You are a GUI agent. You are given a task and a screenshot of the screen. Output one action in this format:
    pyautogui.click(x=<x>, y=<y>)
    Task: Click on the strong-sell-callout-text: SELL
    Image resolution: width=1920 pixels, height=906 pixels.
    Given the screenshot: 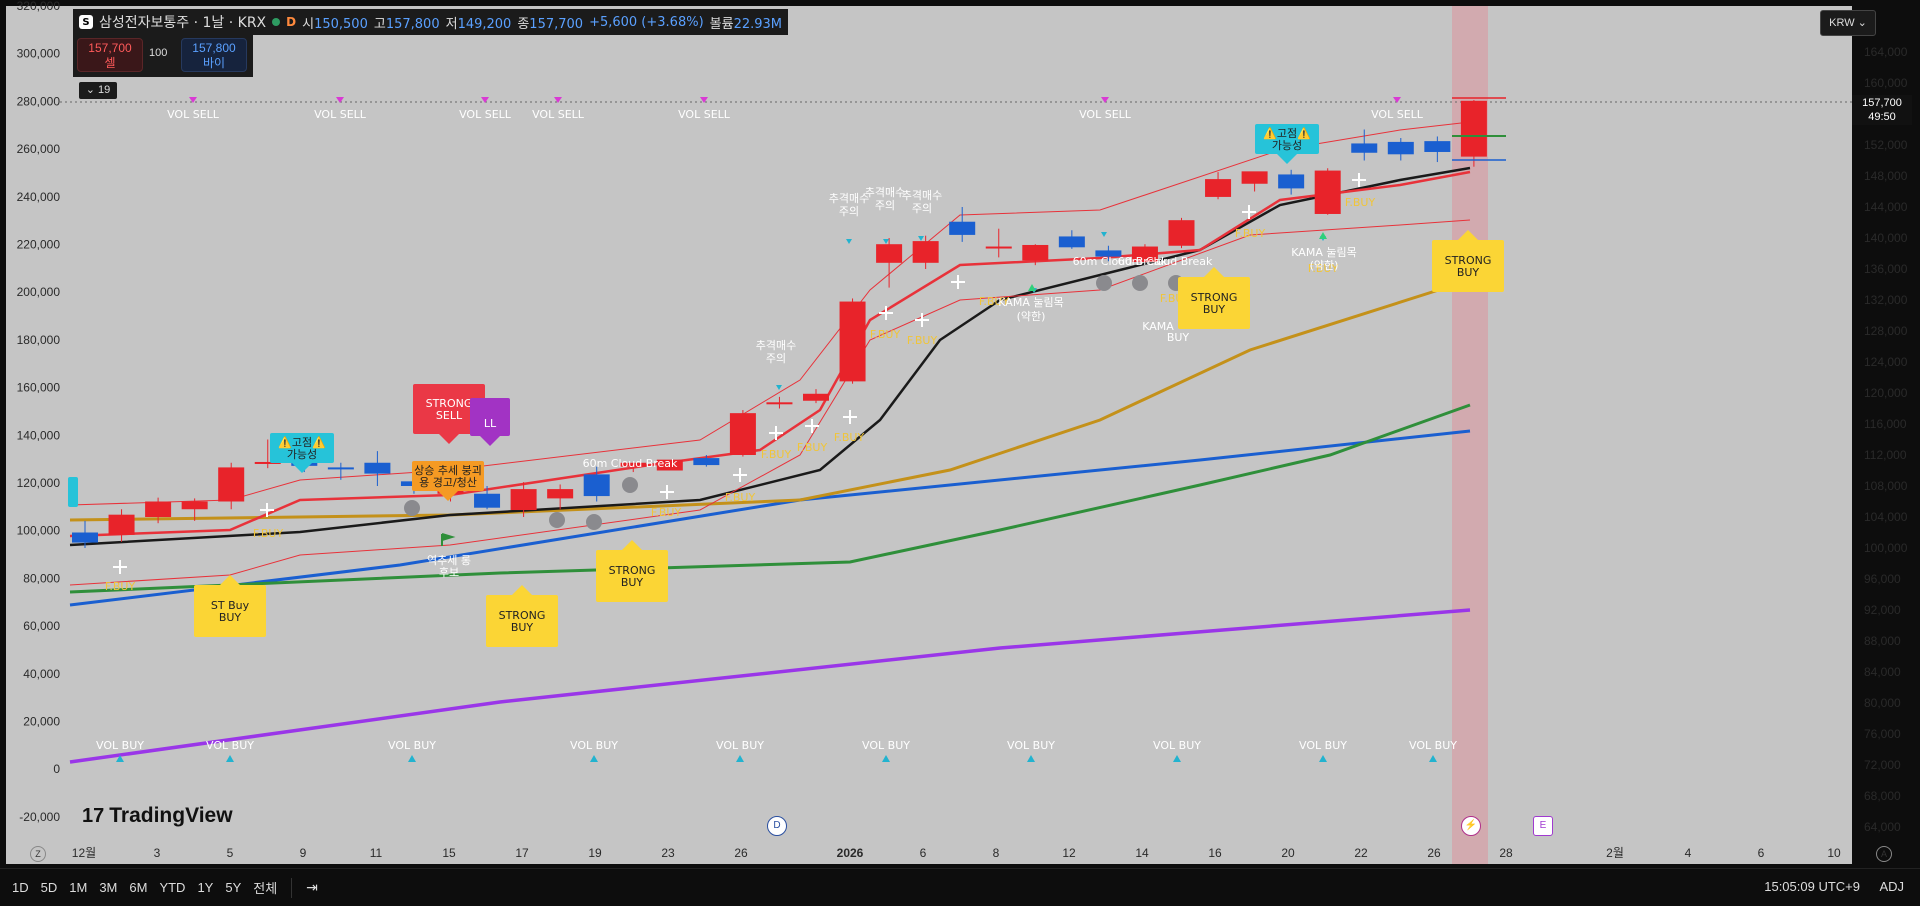 What is the action you would take?
    pyautogui.click(x=449, y=415)
    